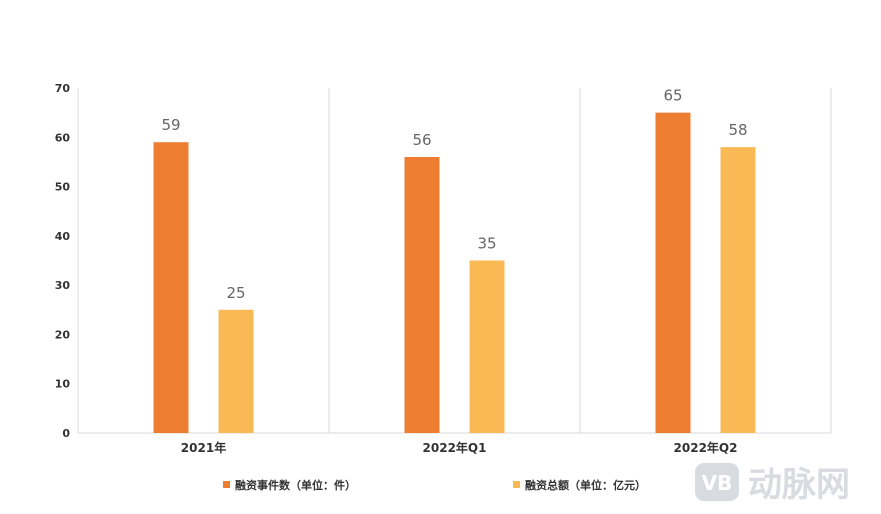 The height and width of the screenshot is (514, 881). Describe the element at coordinates (170, 125) in the screenshot. I see `data-label: 59` at that location.